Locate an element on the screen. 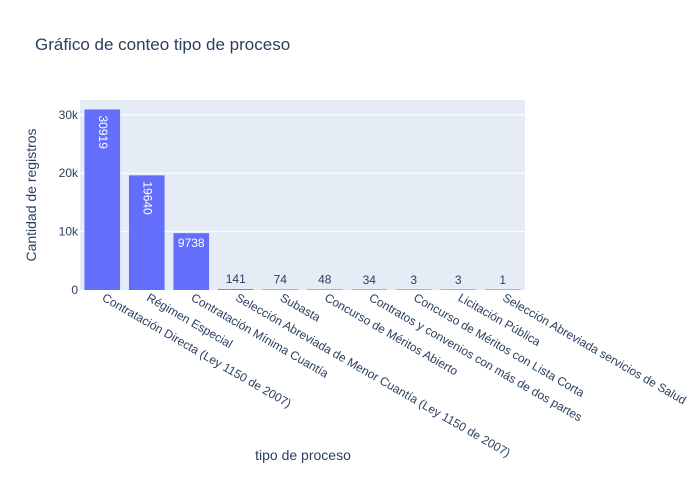 This screenshot has width=700, height=500. y-axis-ticks: 0 10k 20k 30k is located at coordinates (69, 202).